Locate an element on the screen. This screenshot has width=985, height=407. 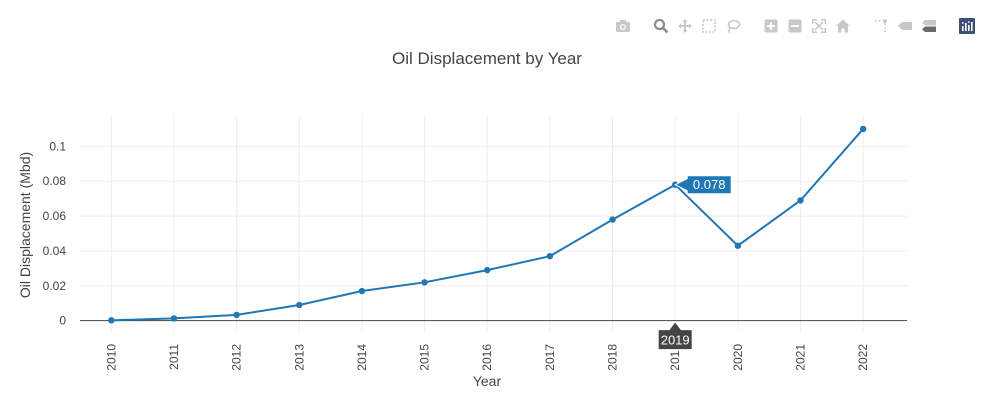
autoscale-icon is located at coordinates (819, 26).